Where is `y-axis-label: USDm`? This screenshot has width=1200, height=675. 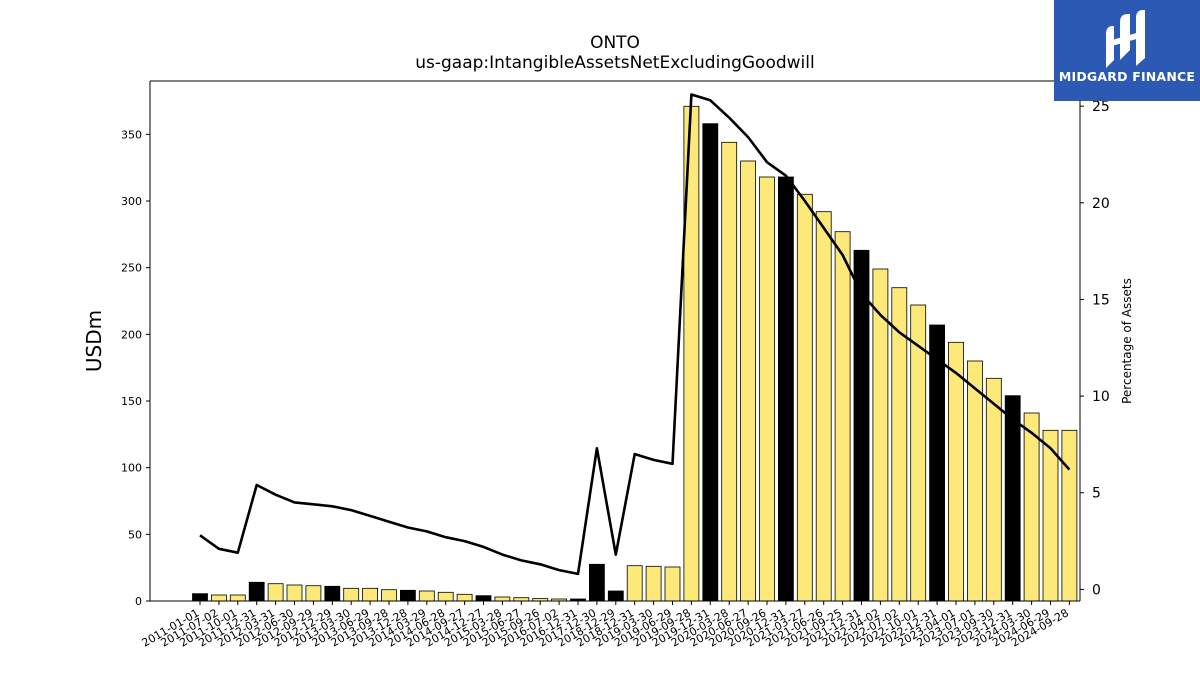 y-axis-label: USDm is located at coordinates (94, 341).